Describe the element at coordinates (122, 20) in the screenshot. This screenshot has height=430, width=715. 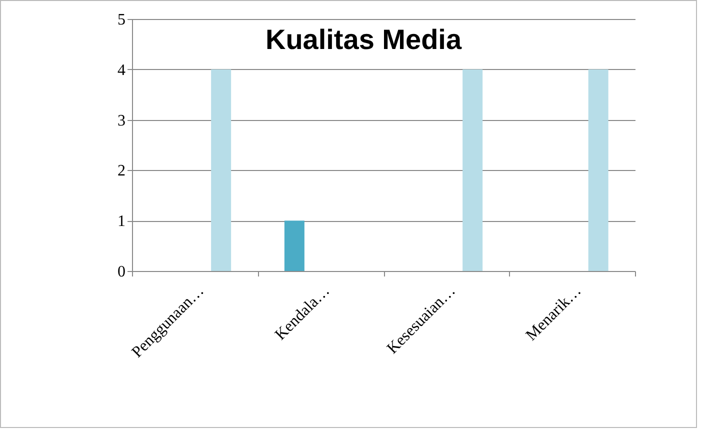
I see `y-tick-label: 5` at that location.